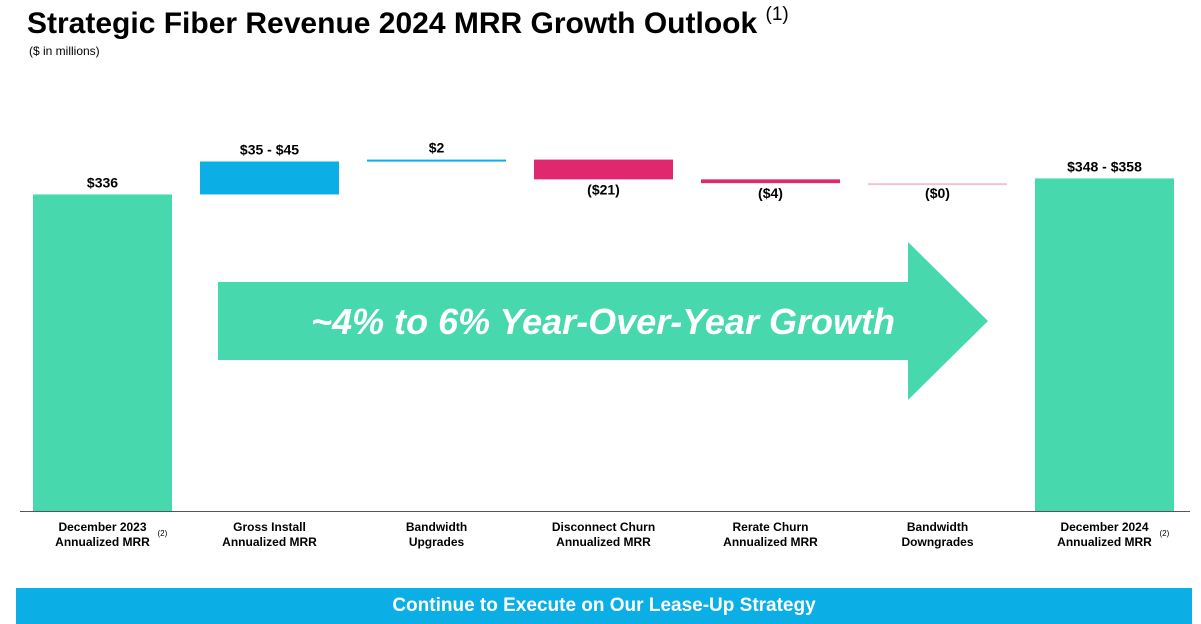 The image size is (1201, 624). What do you see at coordinates (770, 527) in the screenshot?
I see `category-label-line1: Rerate Churn` at bounding box center [770, 527].